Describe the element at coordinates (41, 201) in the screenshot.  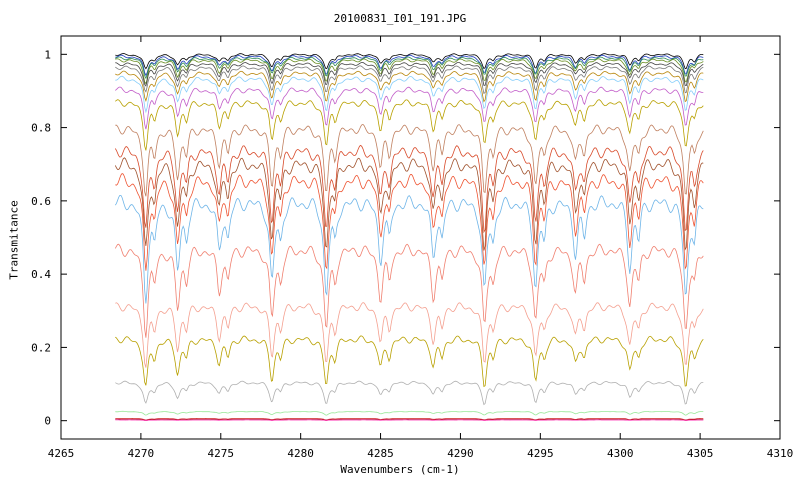
I see `y-tick-label: 0.6` at that location.